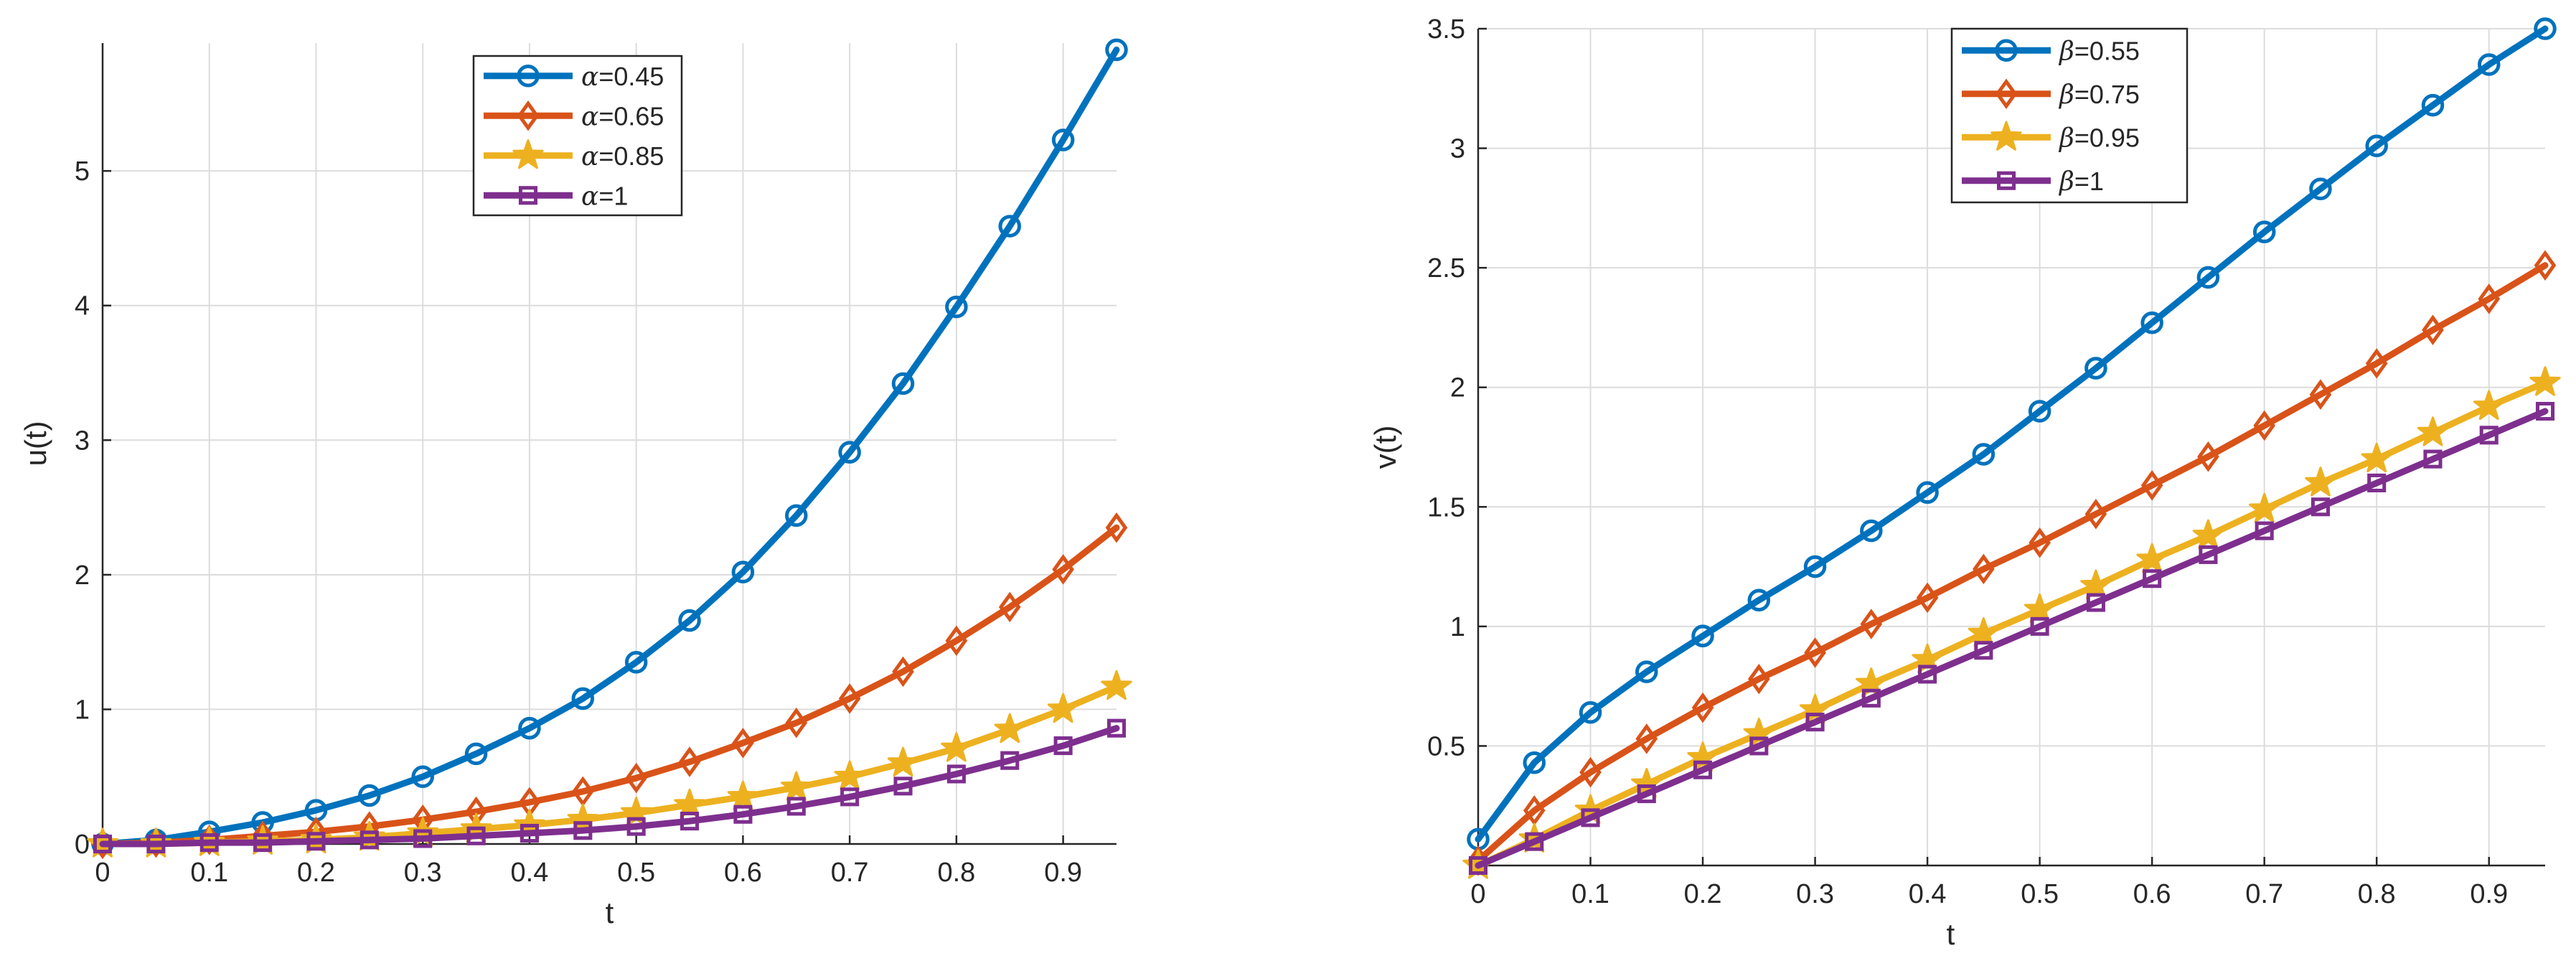 This screenshot has height=971, width=2576. Describe the element at coordinates (82, 575) in the screenshot. I see `y-tick-label: 2` at that location.